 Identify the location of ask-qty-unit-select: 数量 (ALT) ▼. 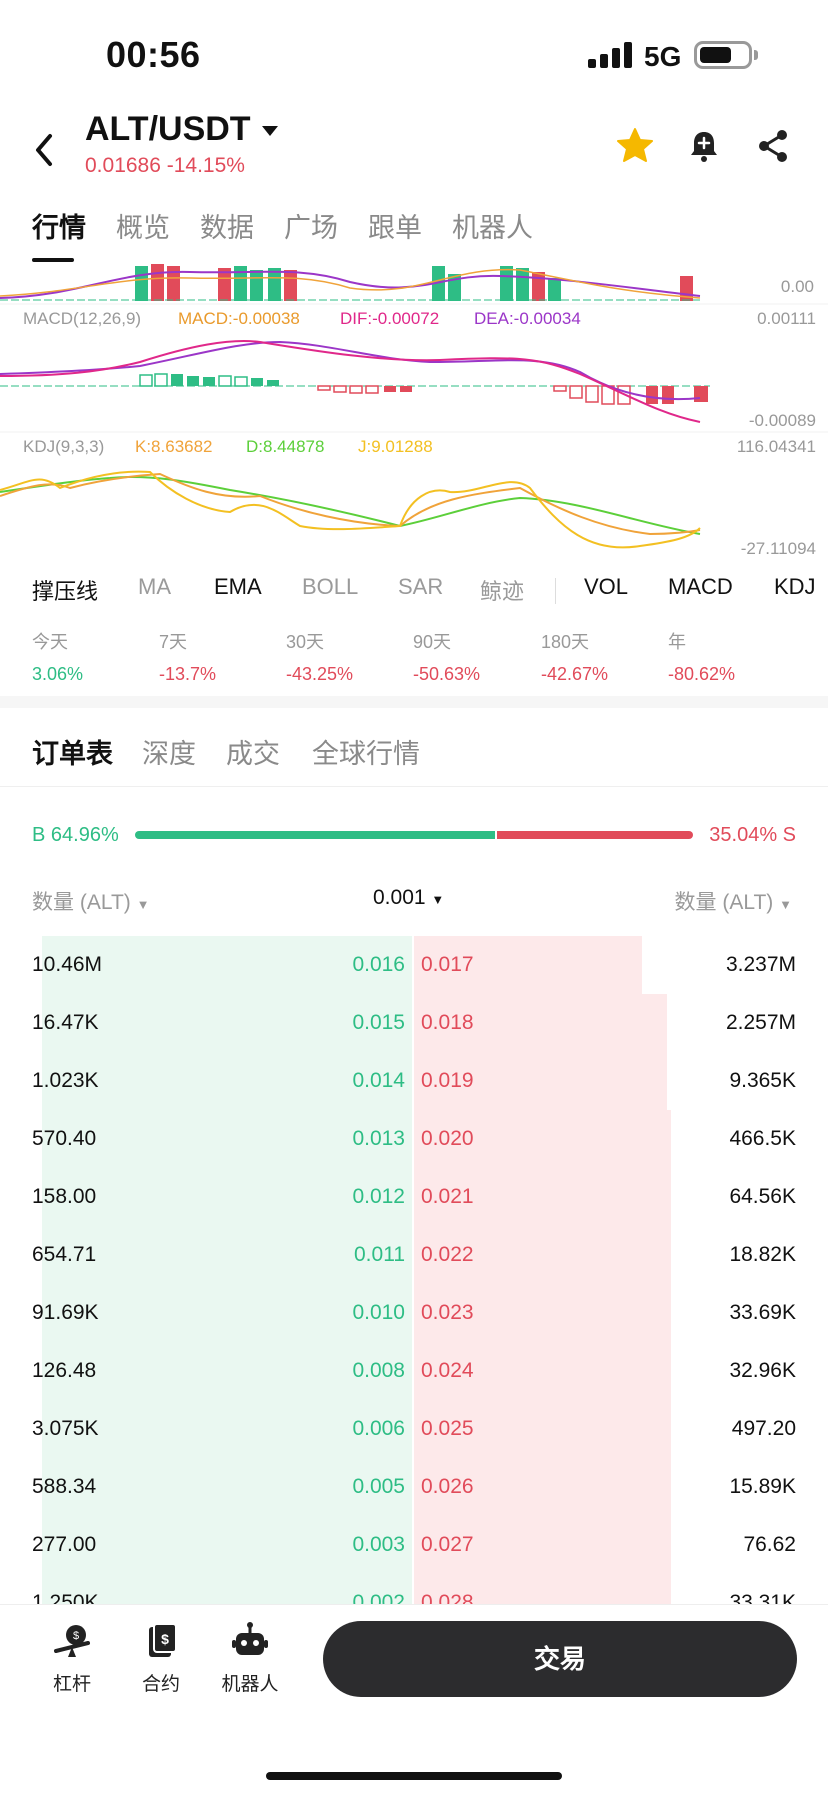
(733, 902).